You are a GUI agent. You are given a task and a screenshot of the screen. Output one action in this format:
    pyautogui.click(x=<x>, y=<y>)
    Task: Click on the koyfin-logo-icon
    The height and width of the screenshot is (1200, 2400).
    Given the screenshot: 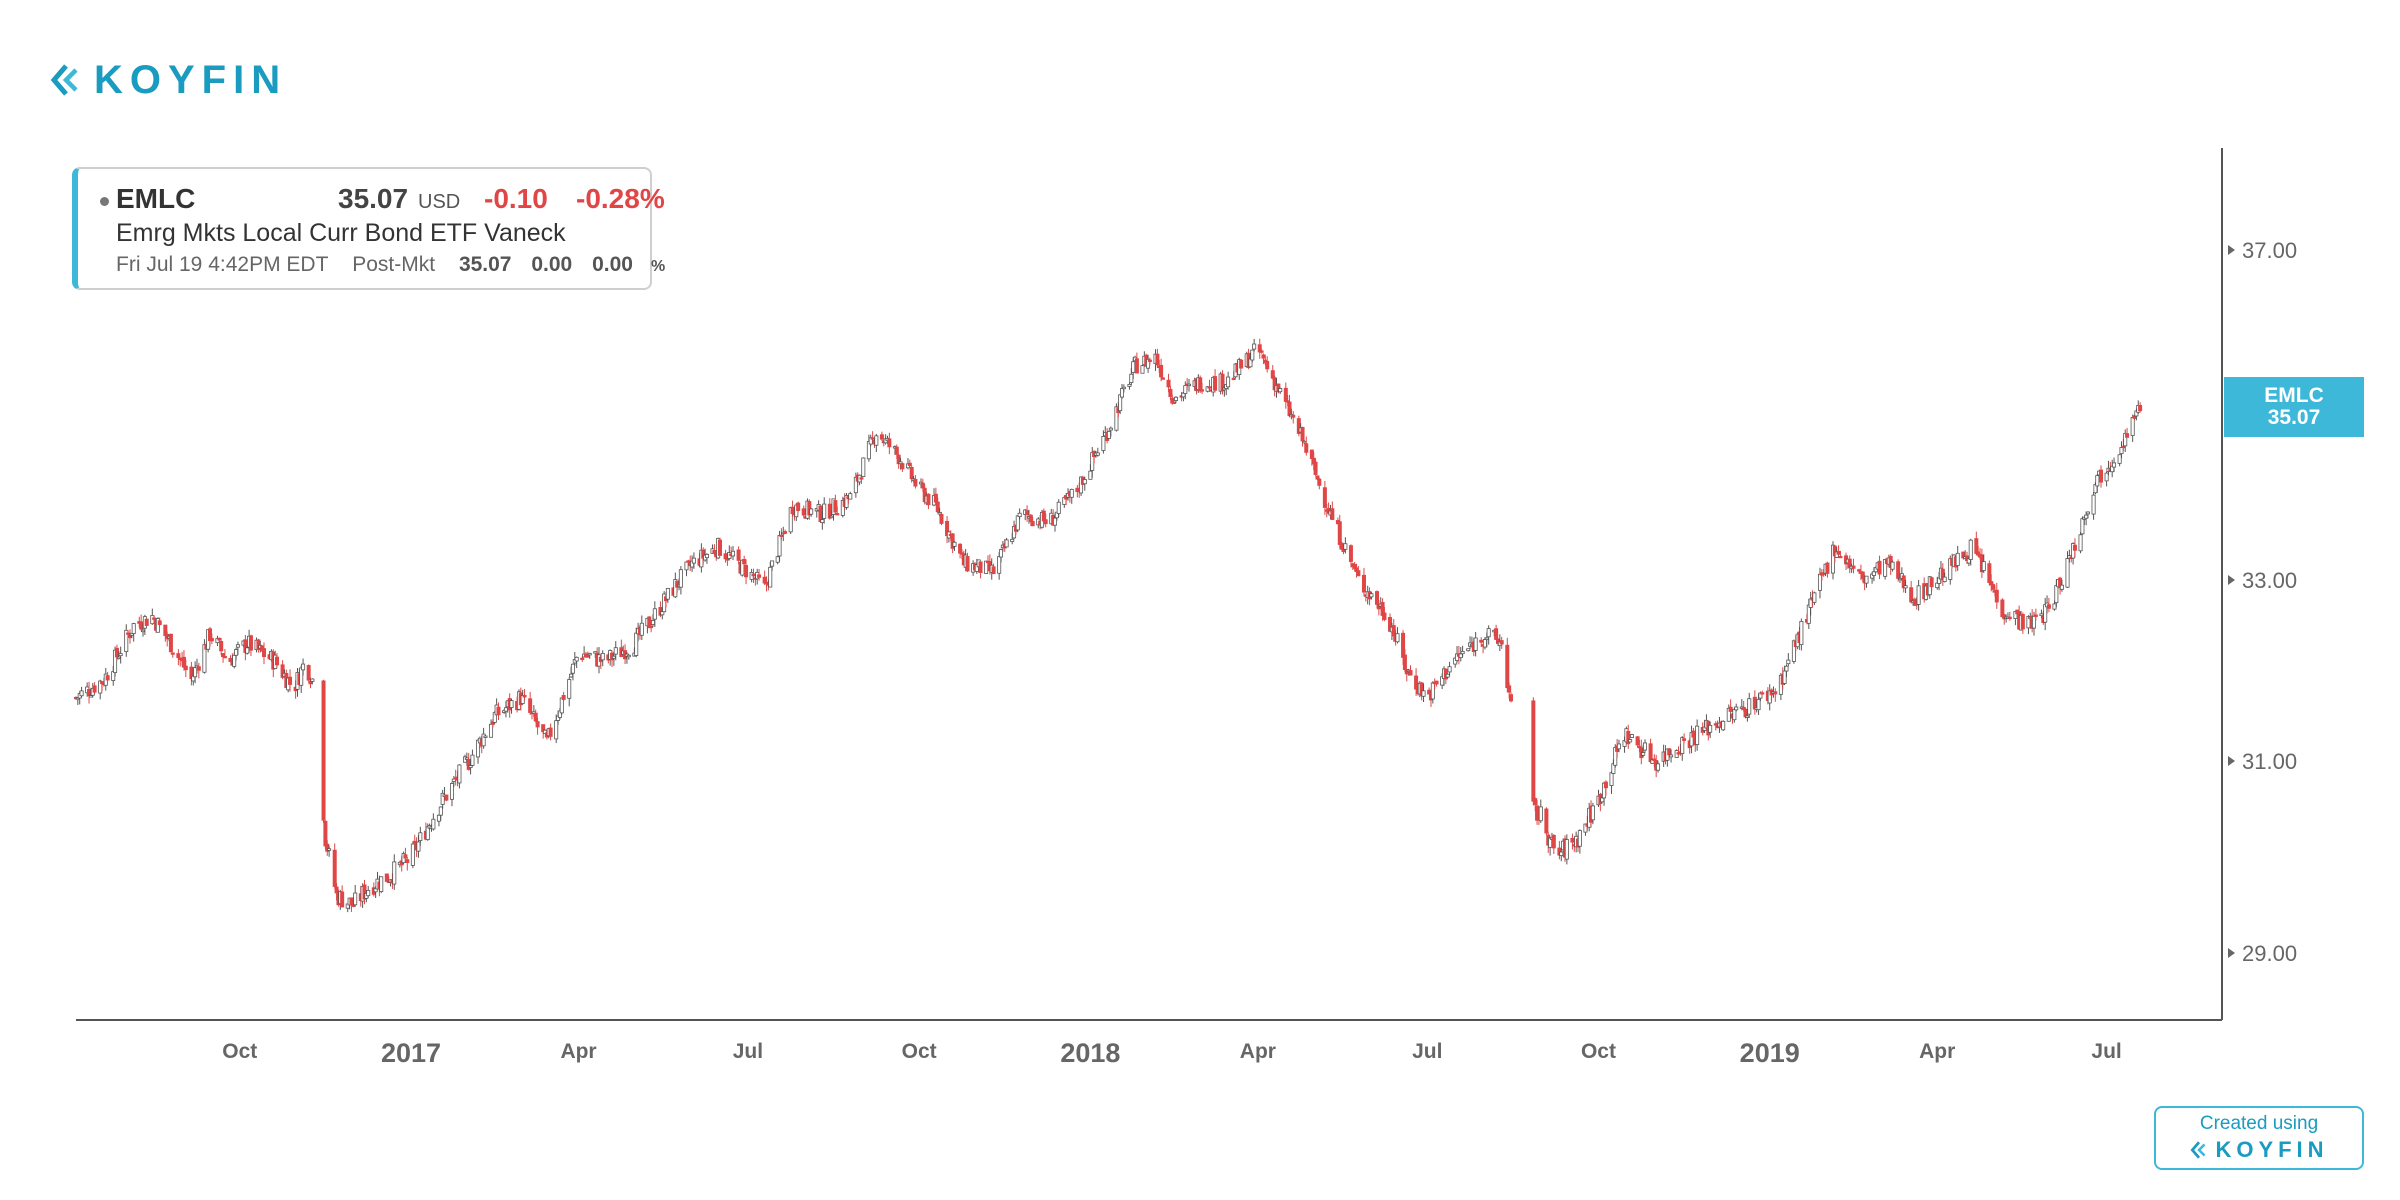 What is the action you would take?
    pyautogui.click(x=2198, y=1150)
    